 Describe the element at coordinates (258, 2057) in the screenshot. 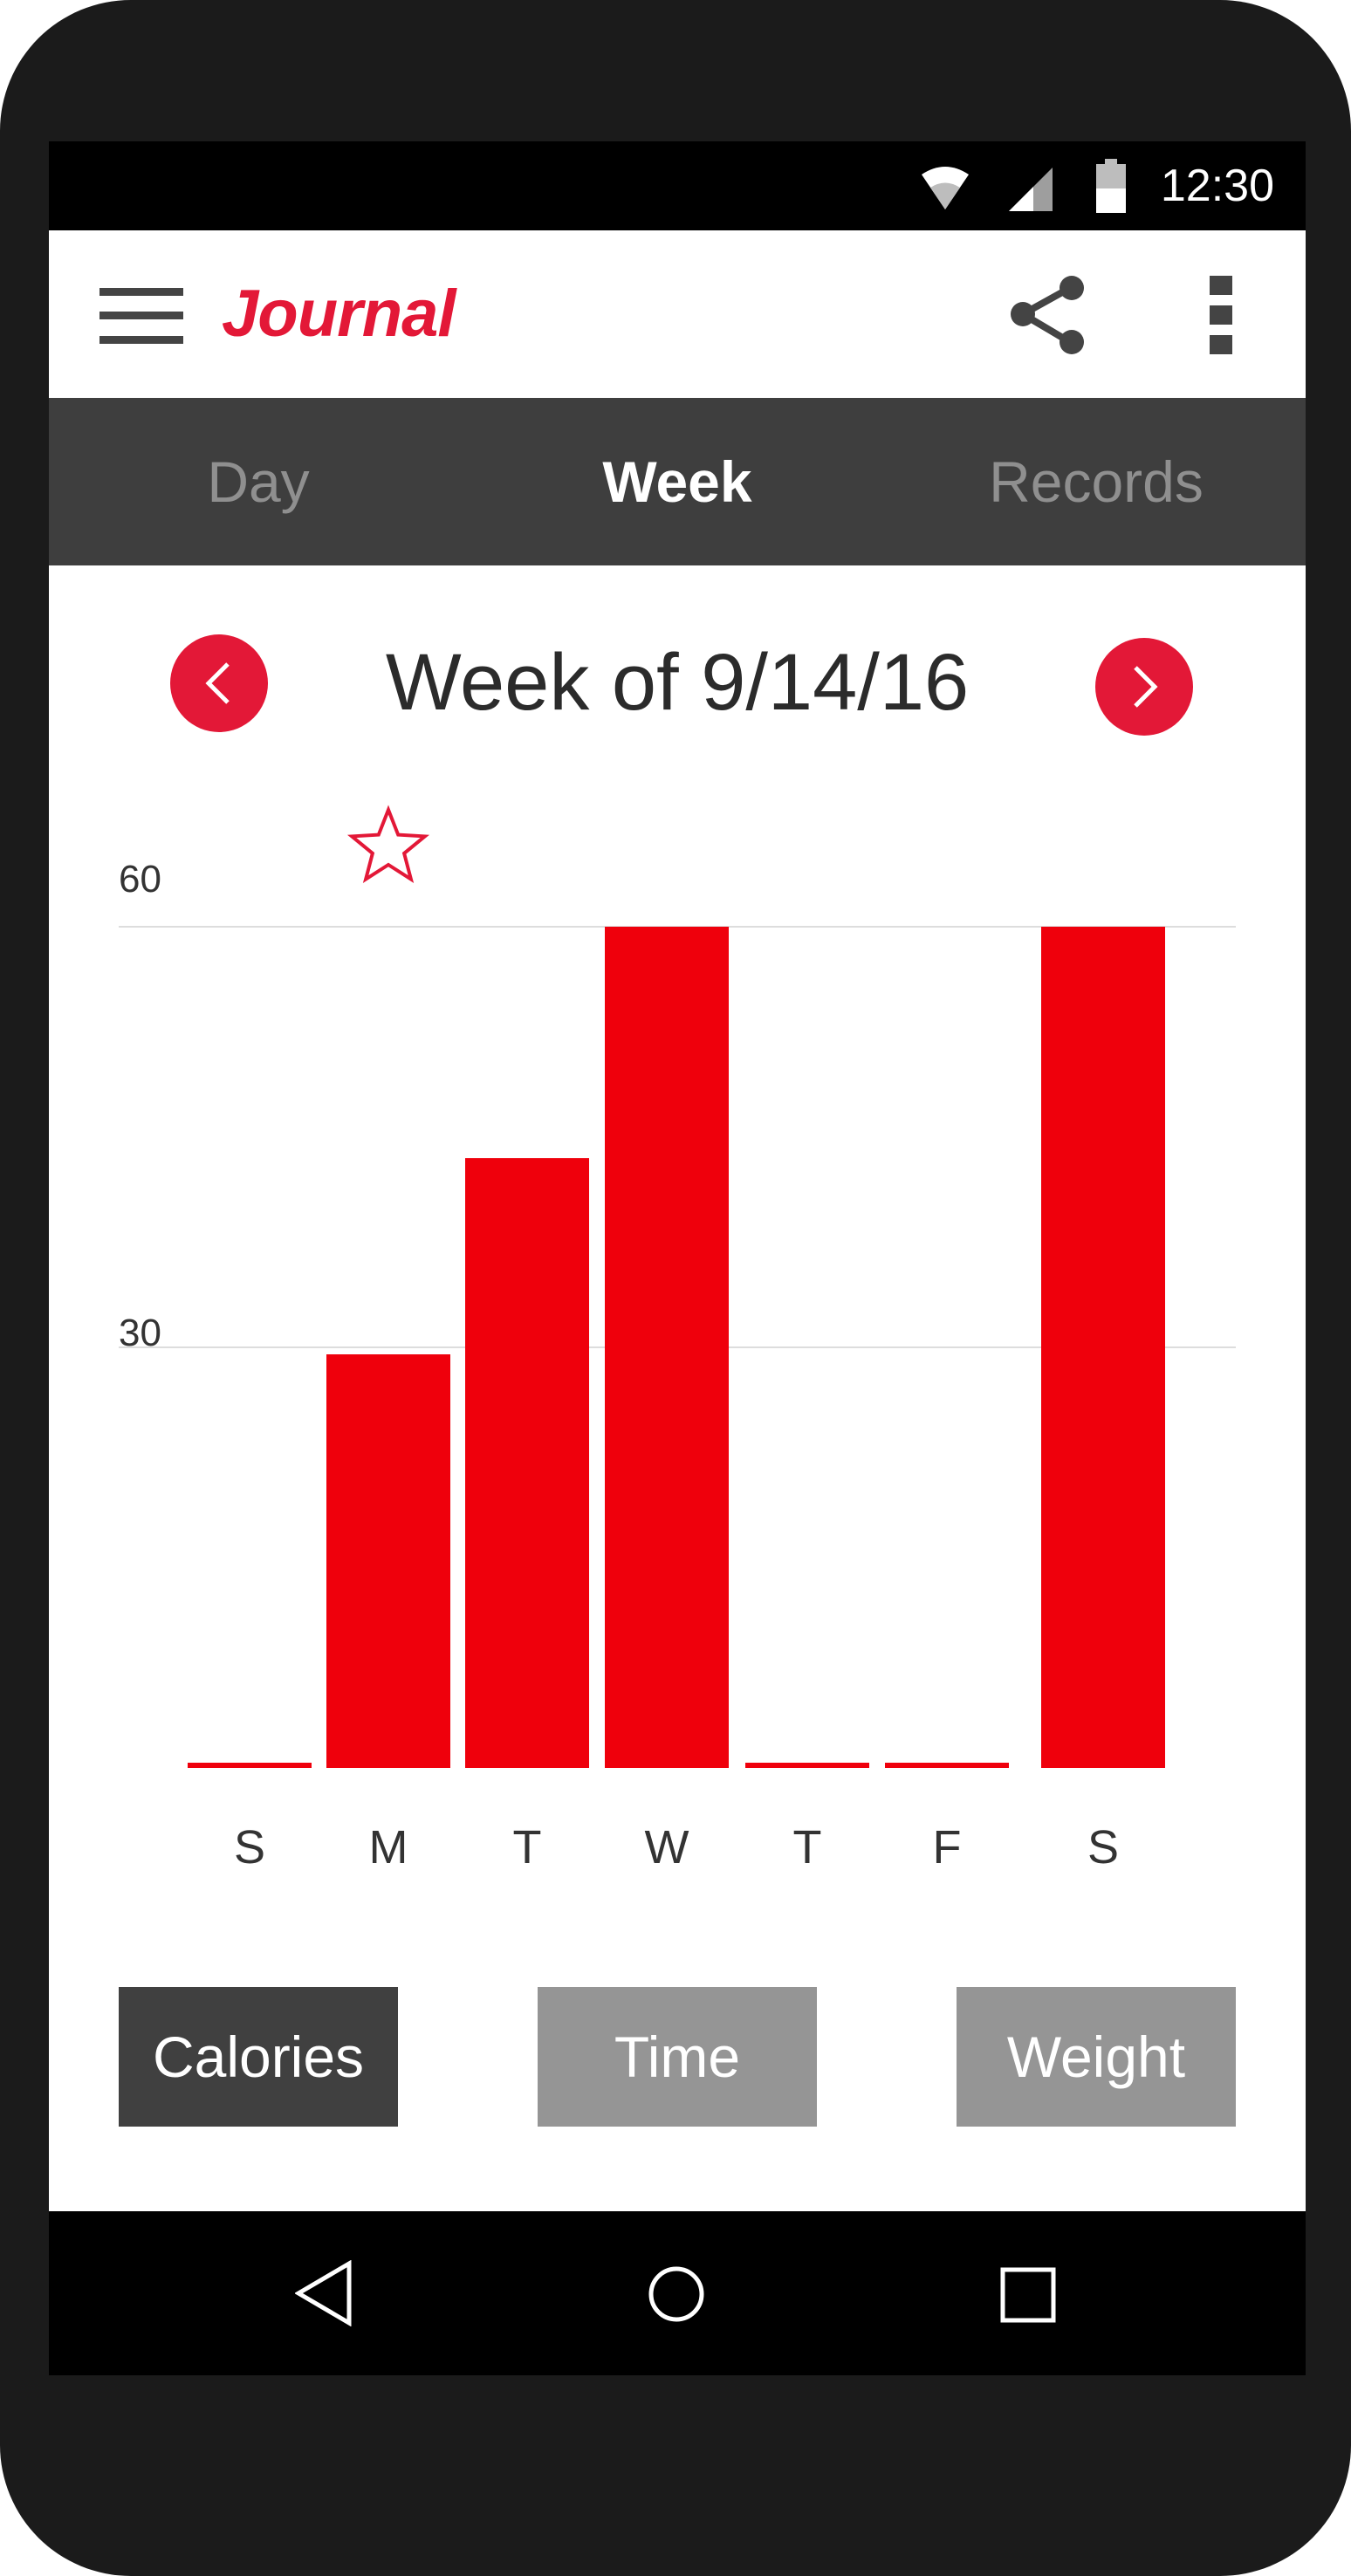

I see `calories-button: Calories` at that location.